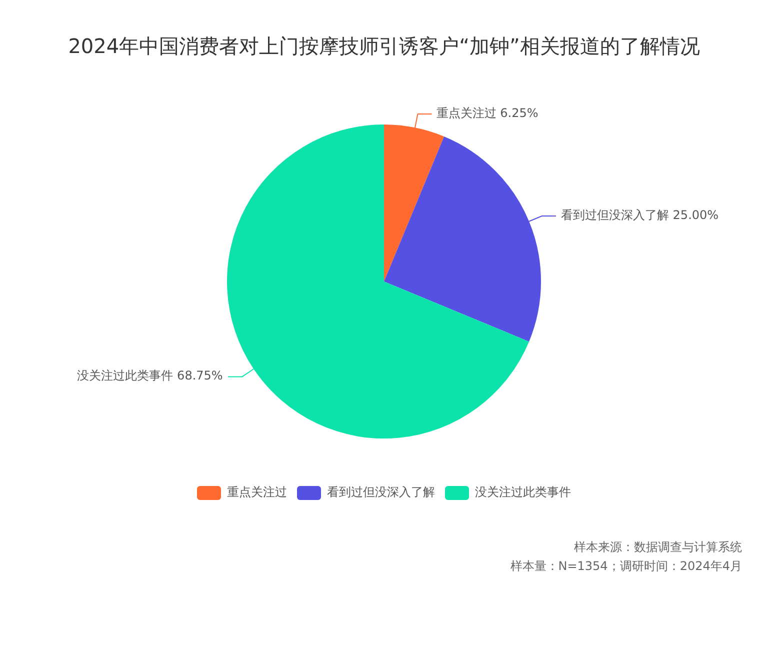  Describe the element at coordinates (150, 375) in the screenshot. I see `category-label: 没关注过此类事件 68.75%` at that location.